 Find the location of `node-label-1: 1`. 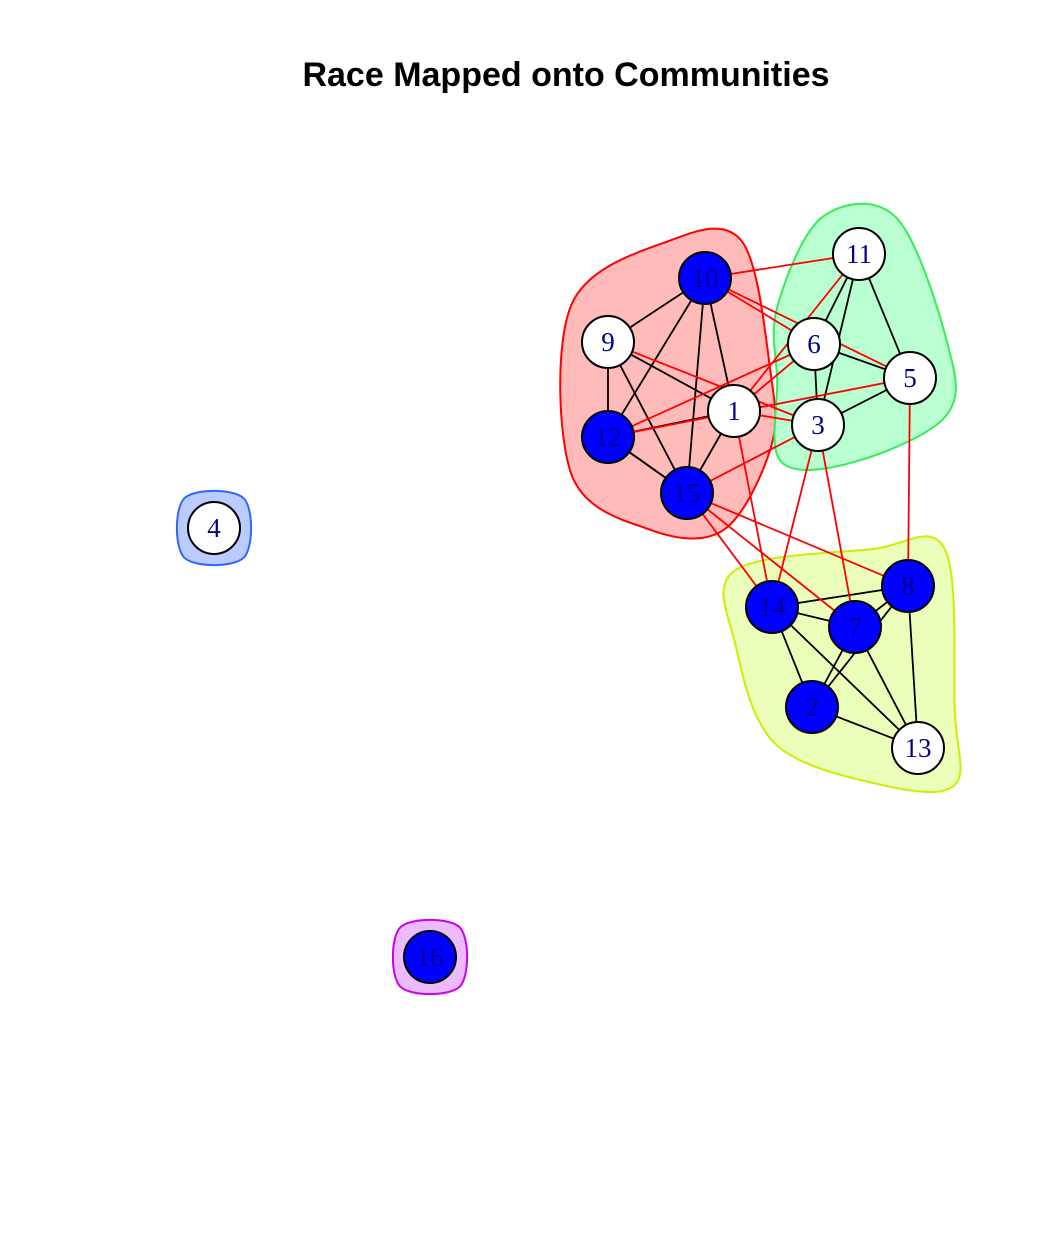

node-label-1: 1 is located at coordinates (734, 411).